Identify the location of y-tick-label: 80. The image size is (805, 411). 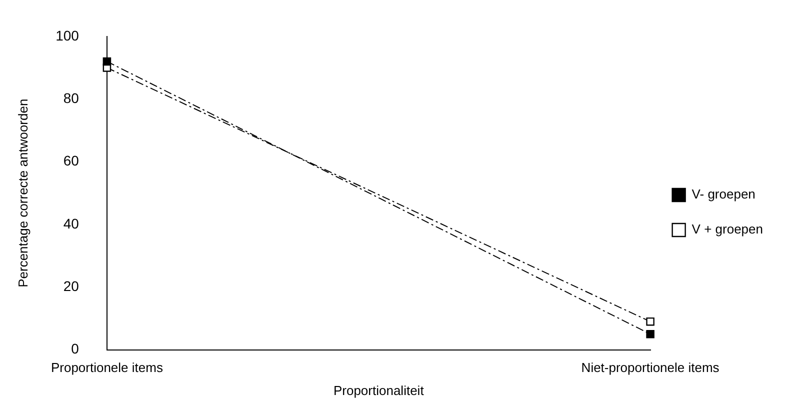
(71, 98).